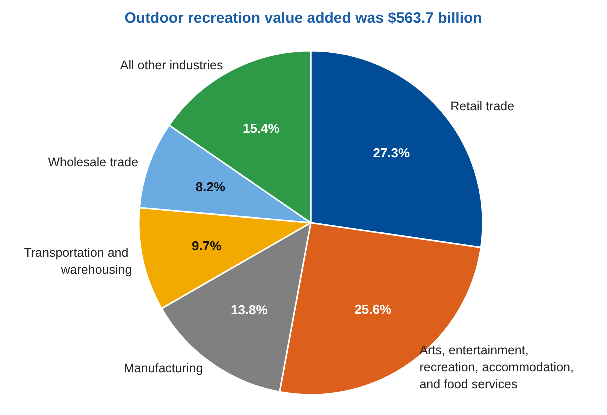  What do you see at coordinates (78, 261) in the screenshot?
I see `slice-label: Transportation and warehousing` at bounding box center [78, 261].